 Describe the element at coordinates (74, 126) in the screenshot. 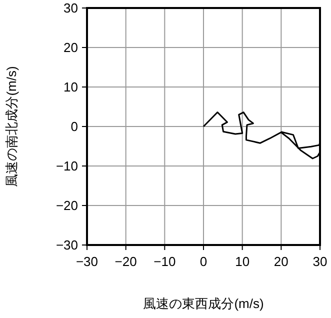

I see `y-tick-label: 0` at that location.